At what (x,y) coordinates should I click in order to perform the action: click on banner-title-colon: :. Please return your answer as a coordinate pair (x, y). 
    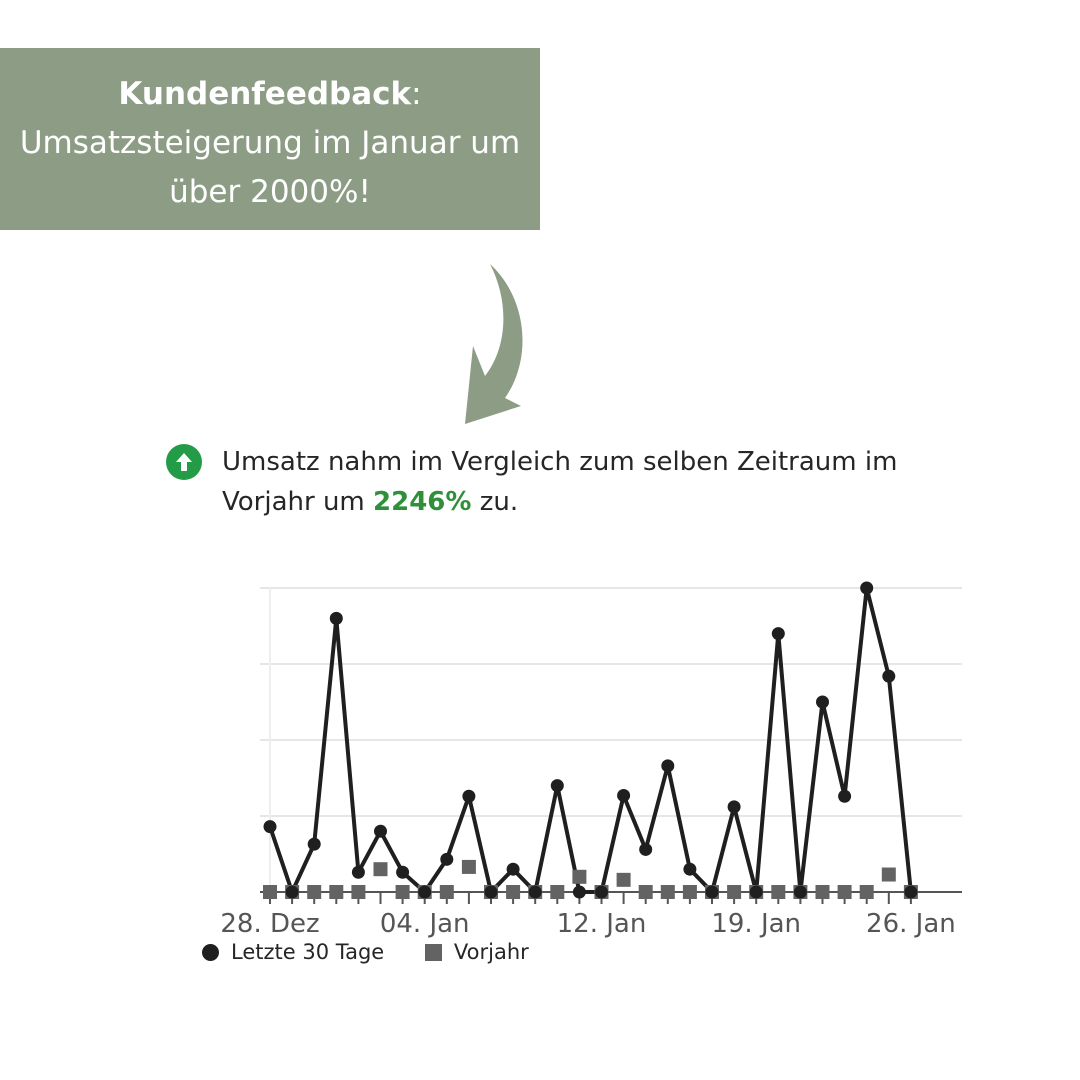
    Looking at the image, I should click on (416, 94).